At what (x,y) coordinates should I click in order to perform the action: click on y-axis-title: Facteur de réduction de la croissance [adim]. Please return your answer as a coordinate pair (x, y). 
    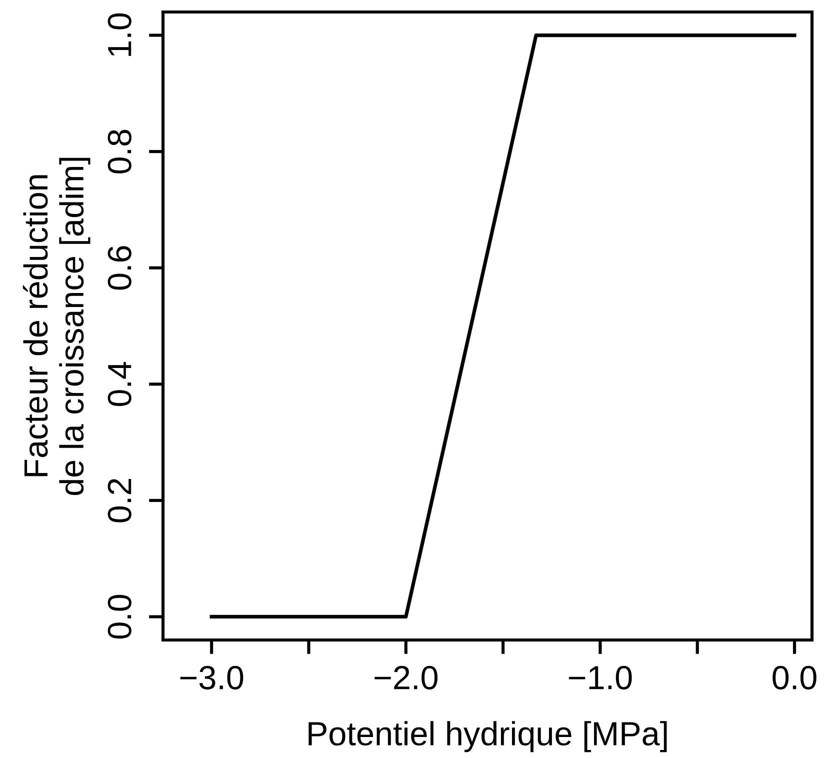
    Looking at the image, I should click on (56, 327).